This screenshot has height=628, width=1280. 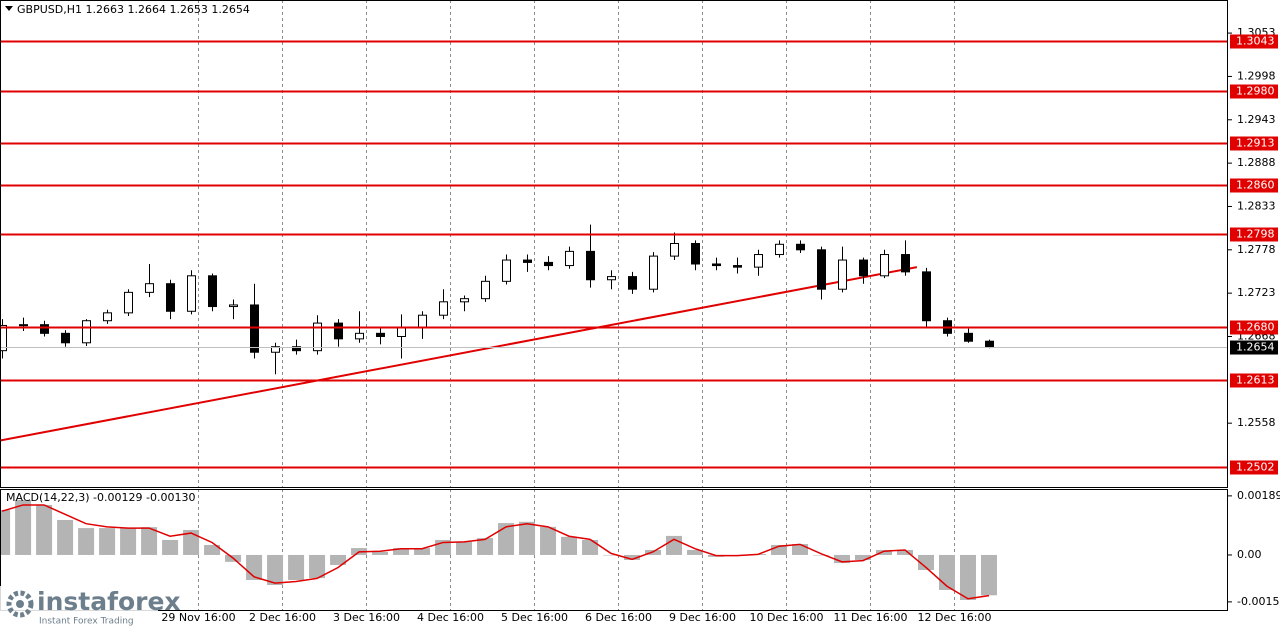 I want to click on level-label: 1.2613, so click(x=1255, y=380).